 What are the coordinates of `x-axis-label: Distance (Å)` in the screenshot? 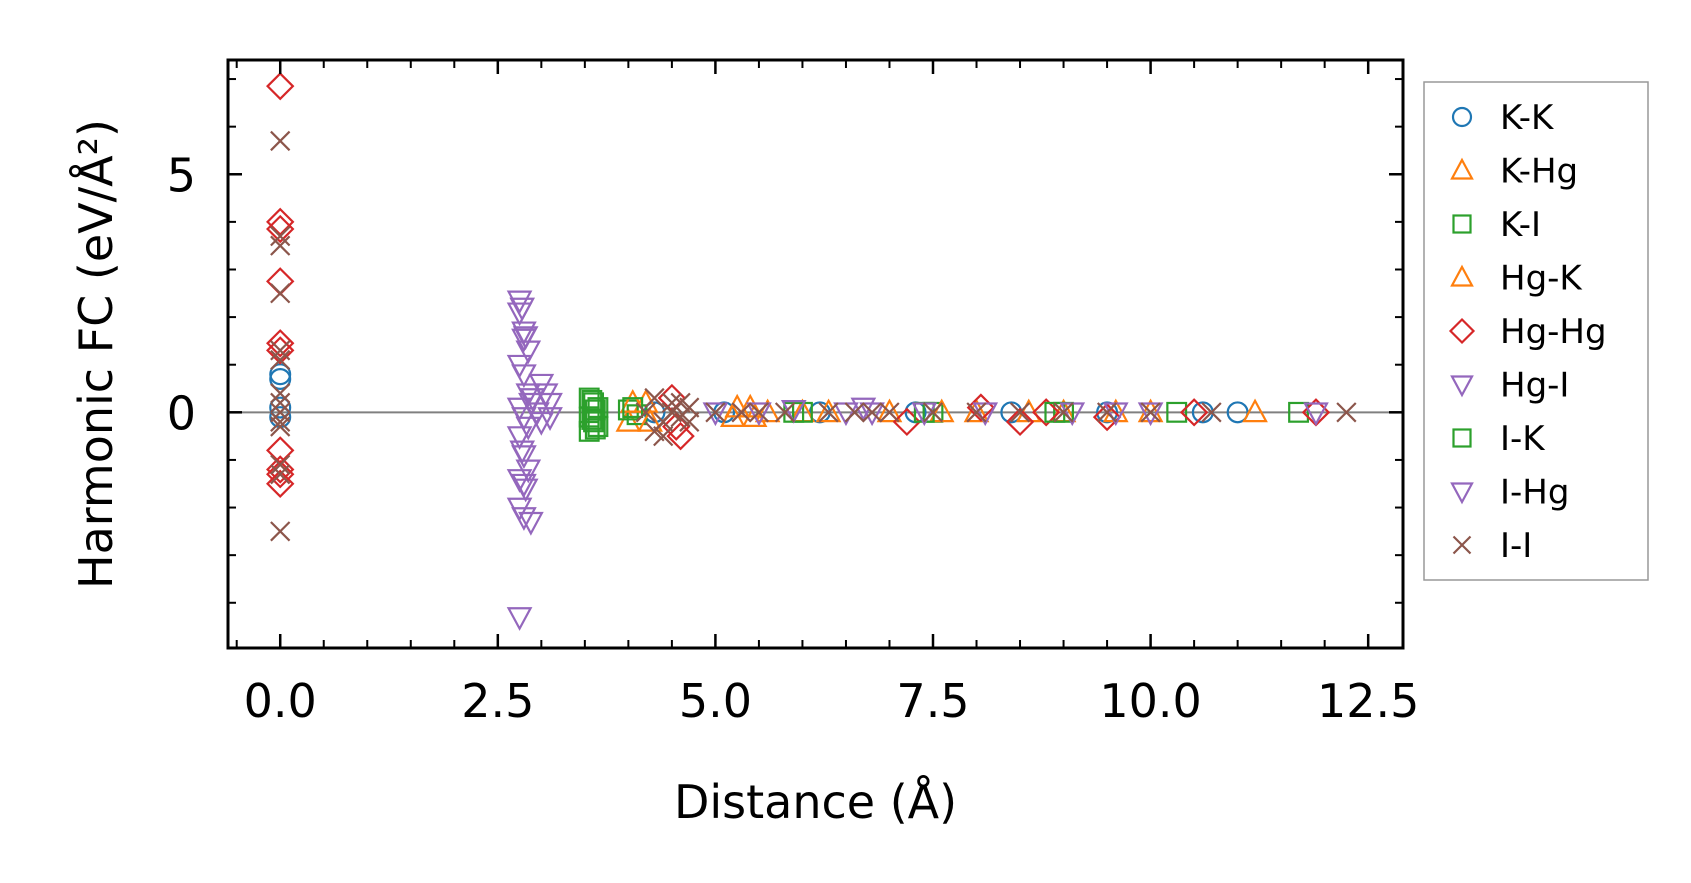 It's located at (815, 802).